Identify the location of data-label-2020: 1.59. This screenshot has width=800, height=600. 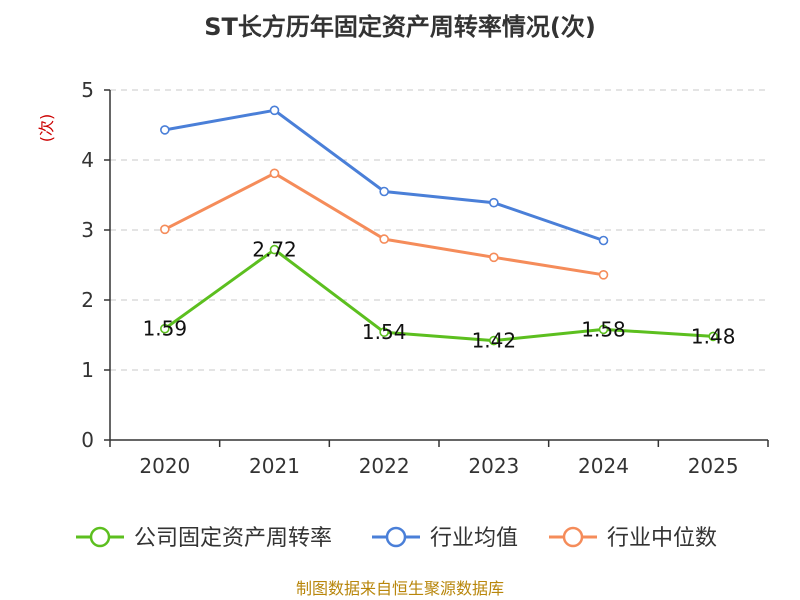
(165, 329).